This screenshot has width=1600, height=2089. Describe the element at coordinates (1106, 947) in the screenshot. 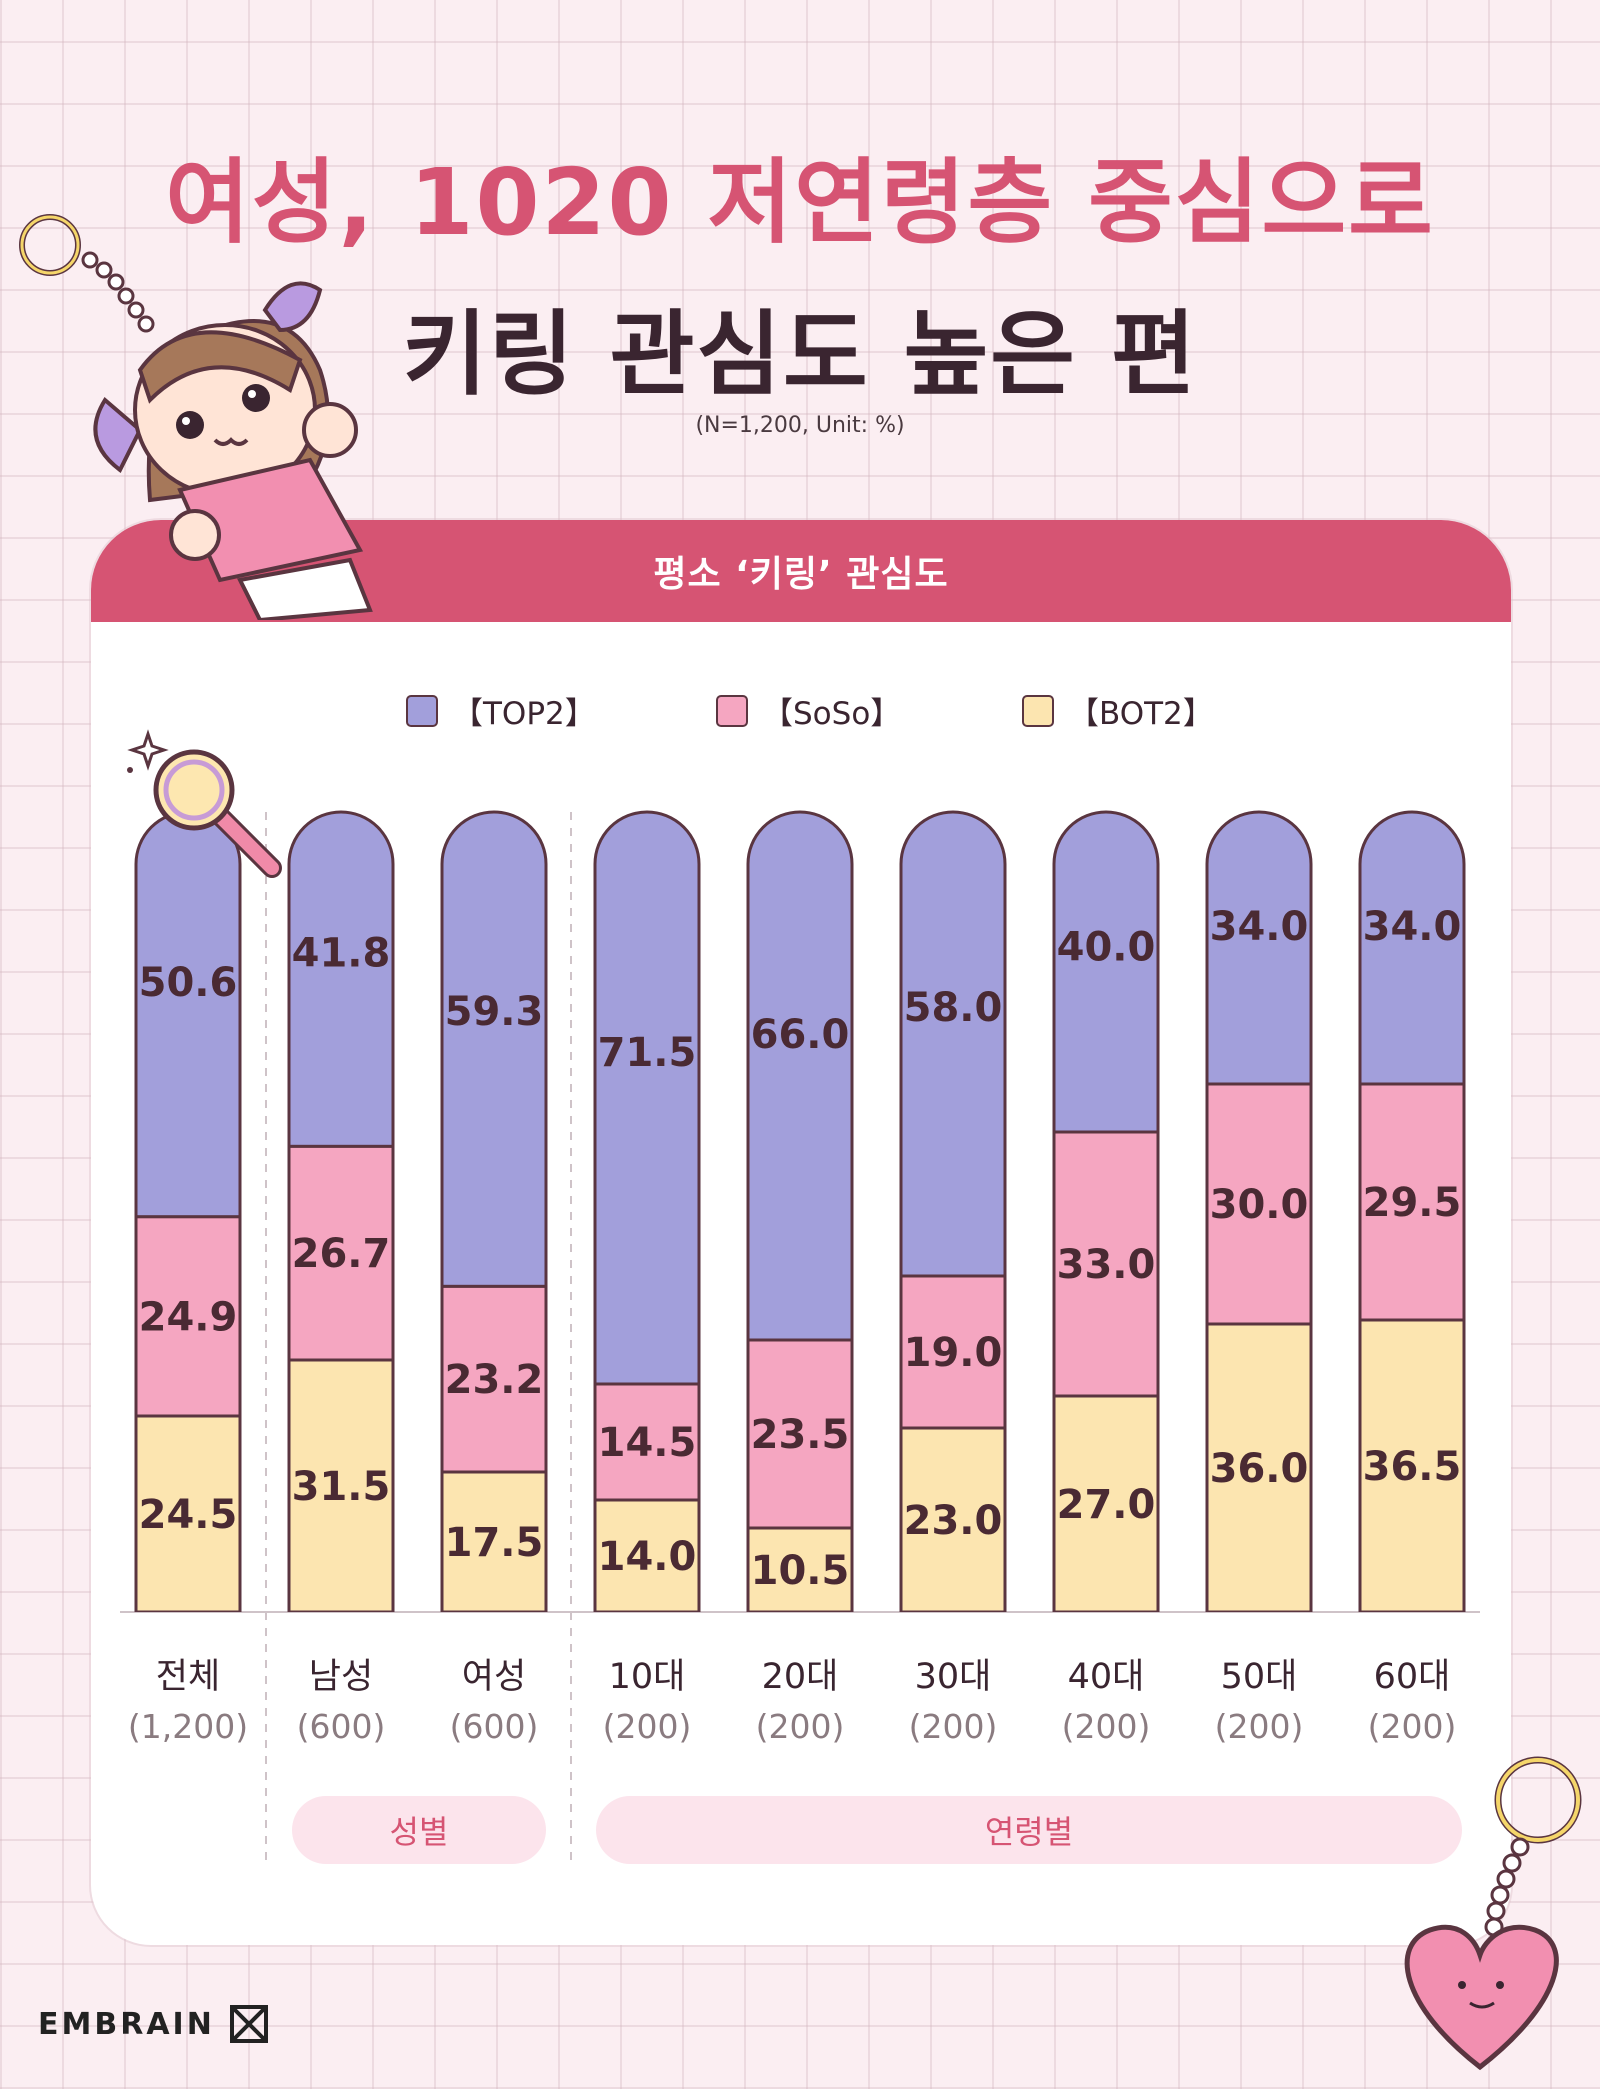

I see `data-label-top2: 40.0` at that location.